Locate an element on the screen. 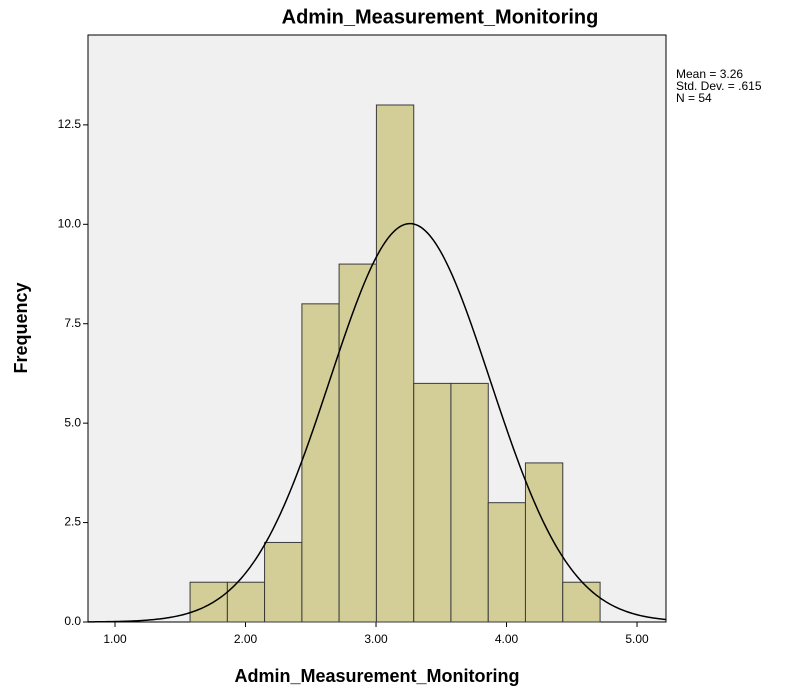 The width and height of the screenshot is (791, 697). x-tick-label: 1.00 is located at coordinates (115, 639).